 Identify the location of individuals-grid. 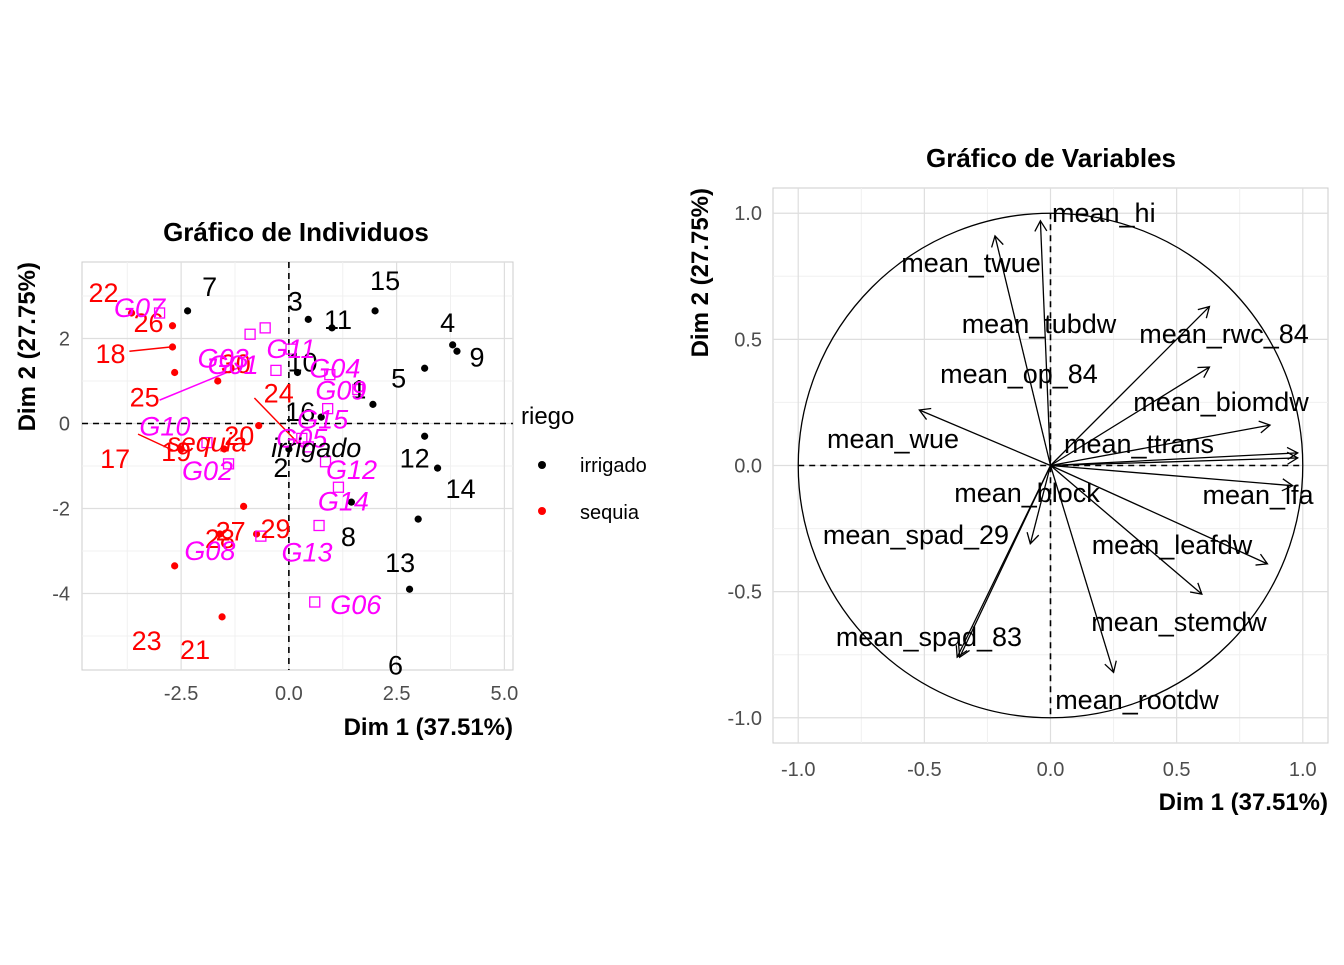
(297, 466).